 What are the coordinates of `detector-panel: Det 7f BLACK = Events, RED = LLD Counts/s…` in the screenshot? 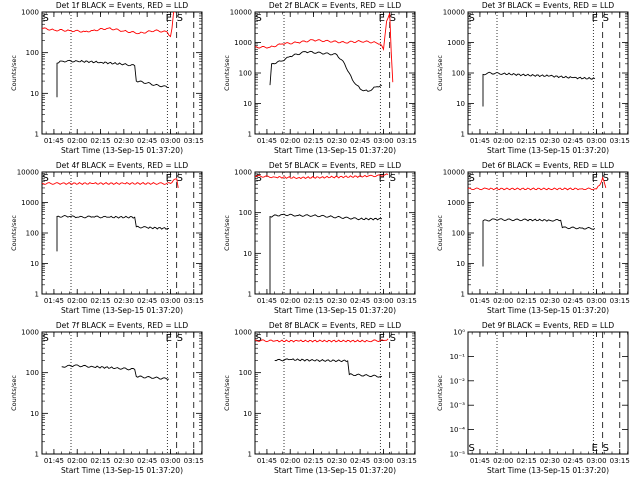 It's located at (107, 398).